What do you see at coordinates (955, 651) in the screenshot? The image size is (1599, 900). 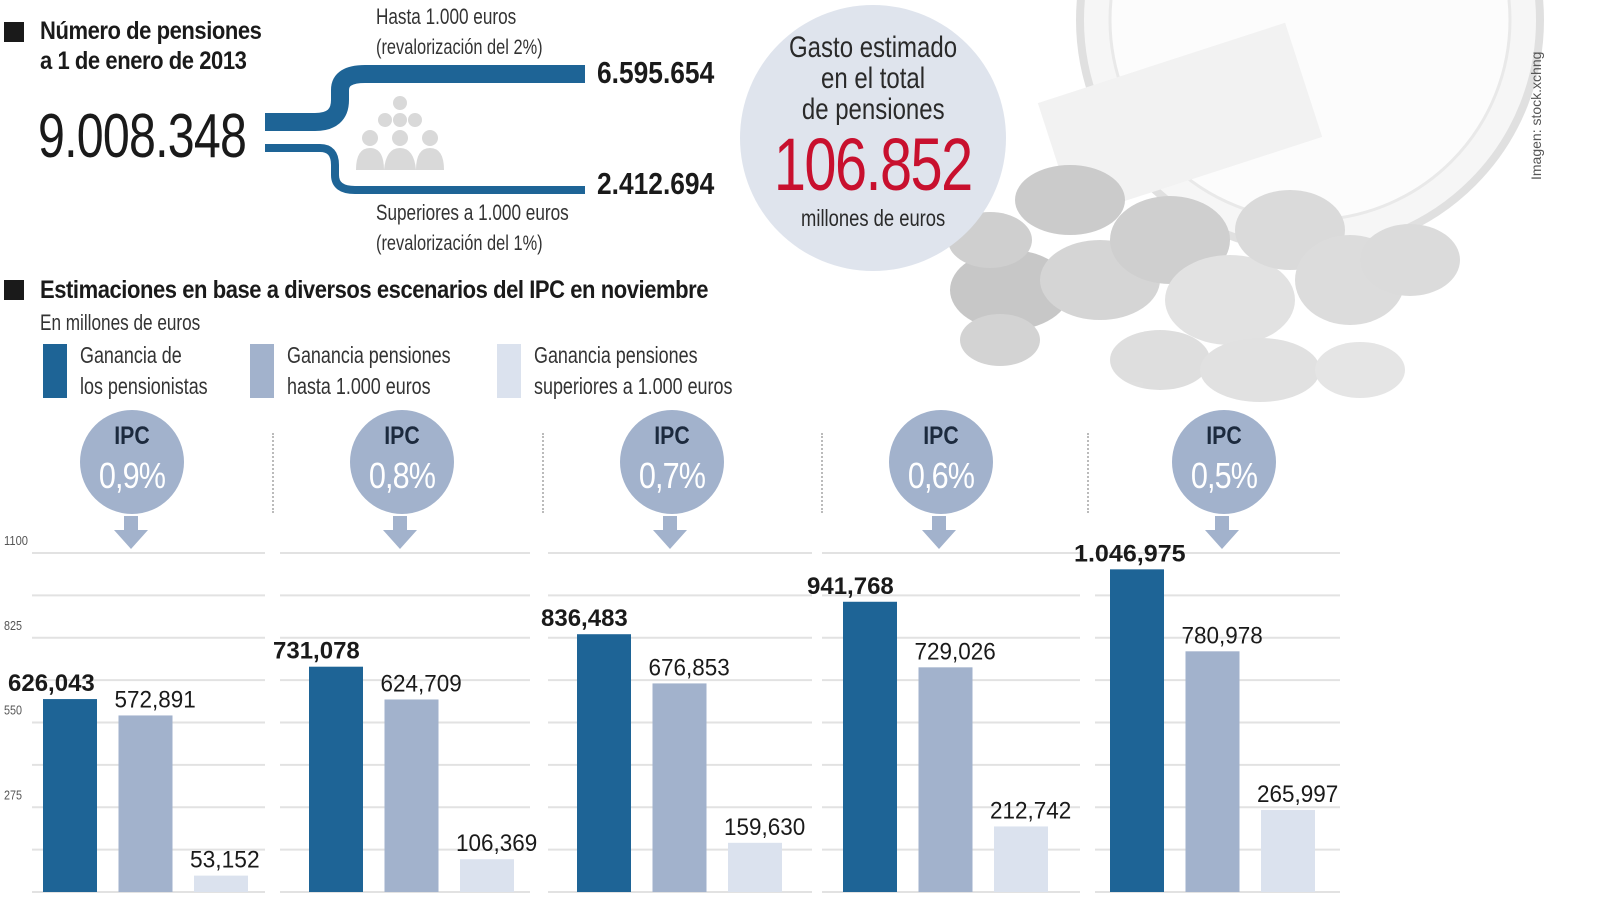 I see `data-label-1-3: 729,026` at bounding box center [955, 651].